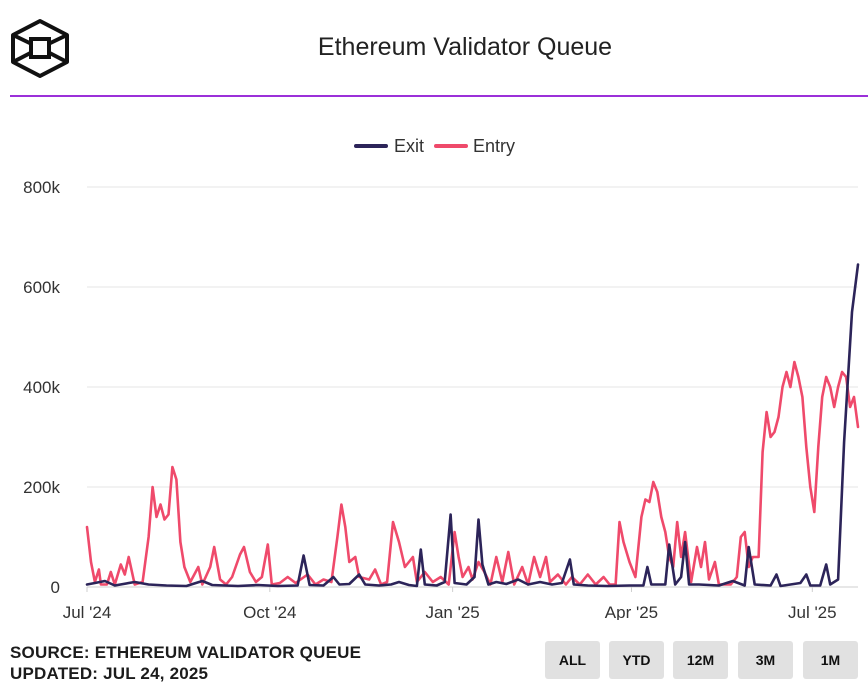  What do you see at coordinates (765, 660) in the screenshot?
I see `range-button-3m: 3M` at bounding box center [765, 660].